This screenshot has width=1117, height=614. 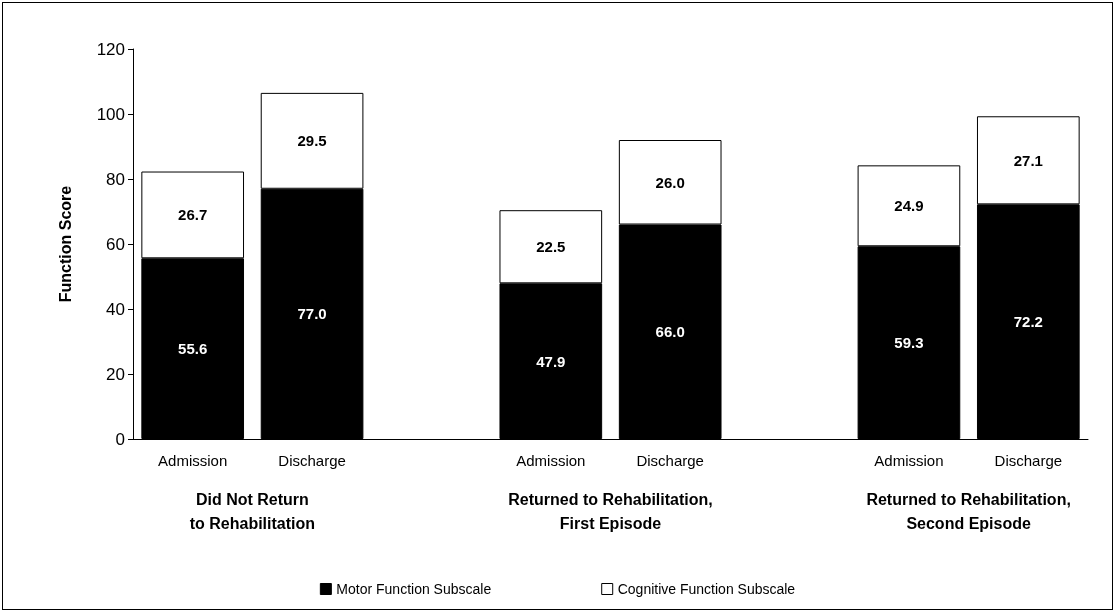 I want to click on data-label: 22.5, so click(x=551, y=247).